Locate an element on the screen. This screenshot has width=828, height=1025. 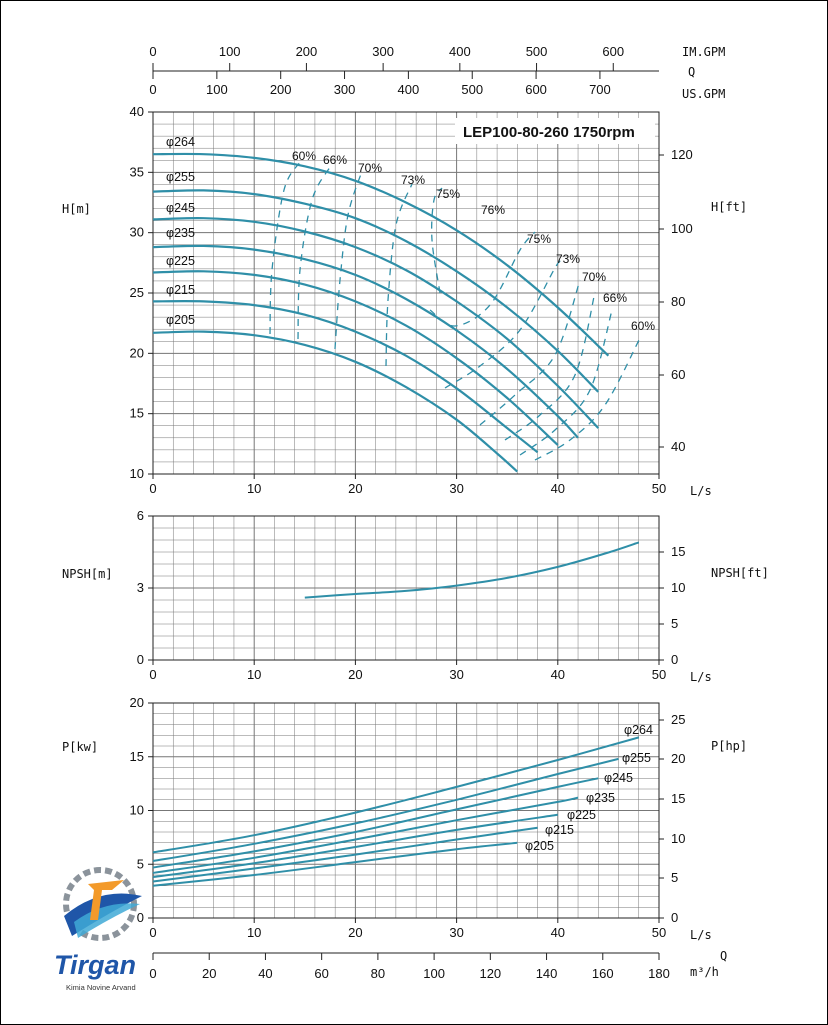
efficiency-label: 75% is located at coordinates (539, 239).